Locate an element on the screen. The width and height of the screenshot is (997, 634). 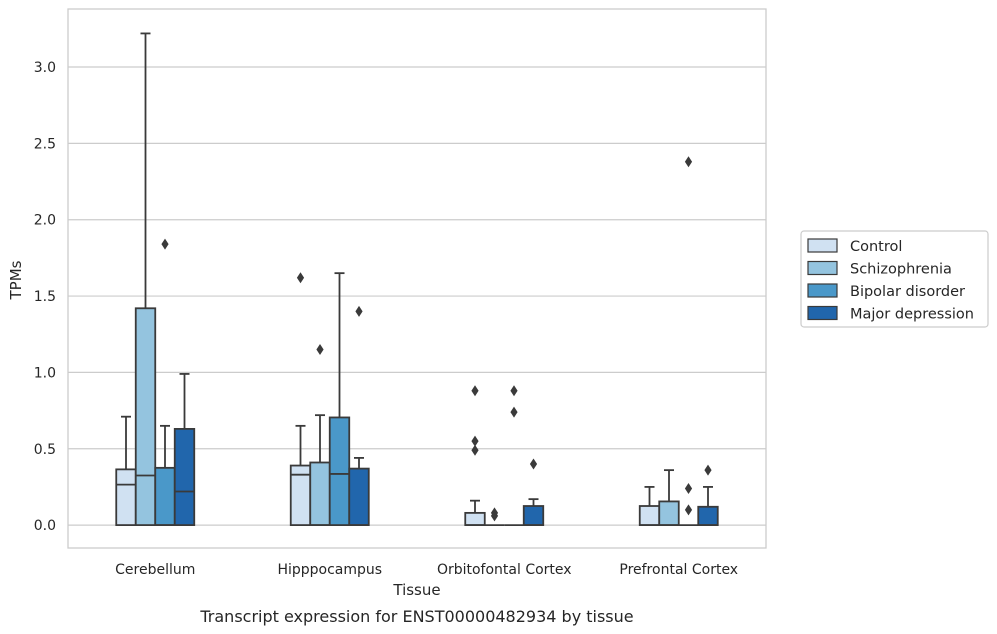
y-axis-label: TPMs is located at coordinates (16, 280).